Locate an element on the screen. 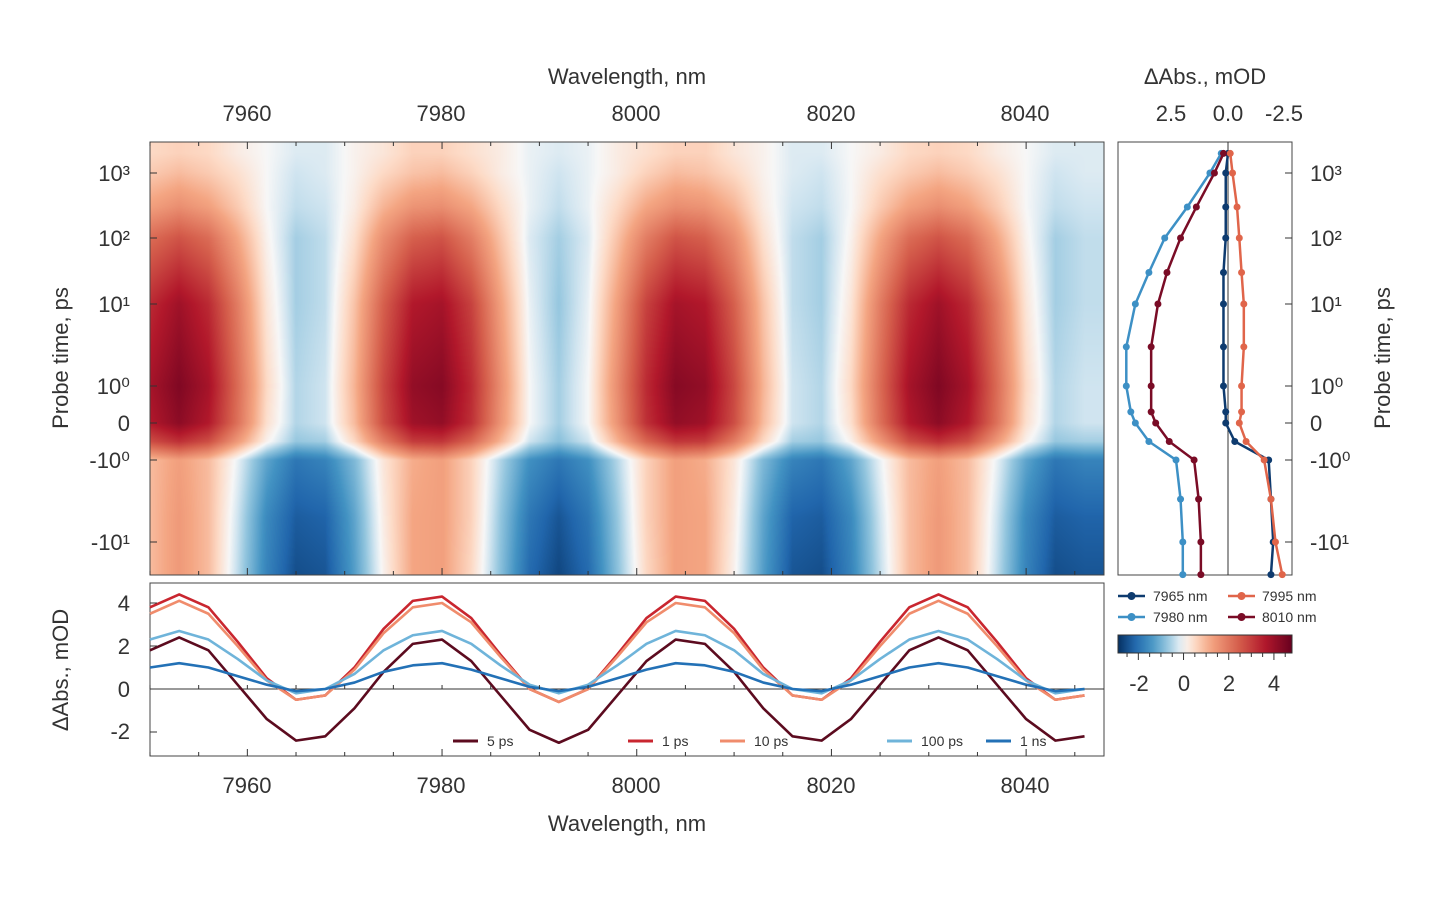 The image size is (1440, 900). colorbar-tick-label: 2 is located at coordinates (1229, 683).